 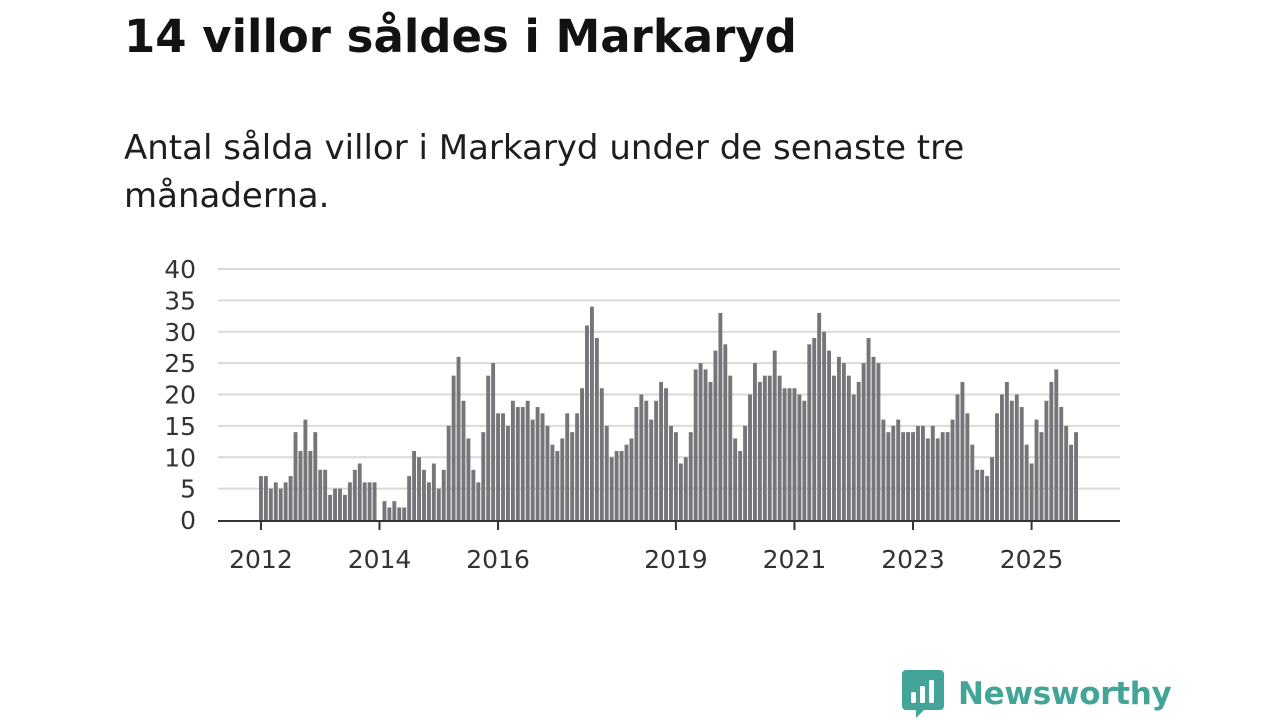 What do you see at coordinates (819, 416) in the screenshot?
I see `bar: 2021-06: 33` at bounding box center [819, 416].